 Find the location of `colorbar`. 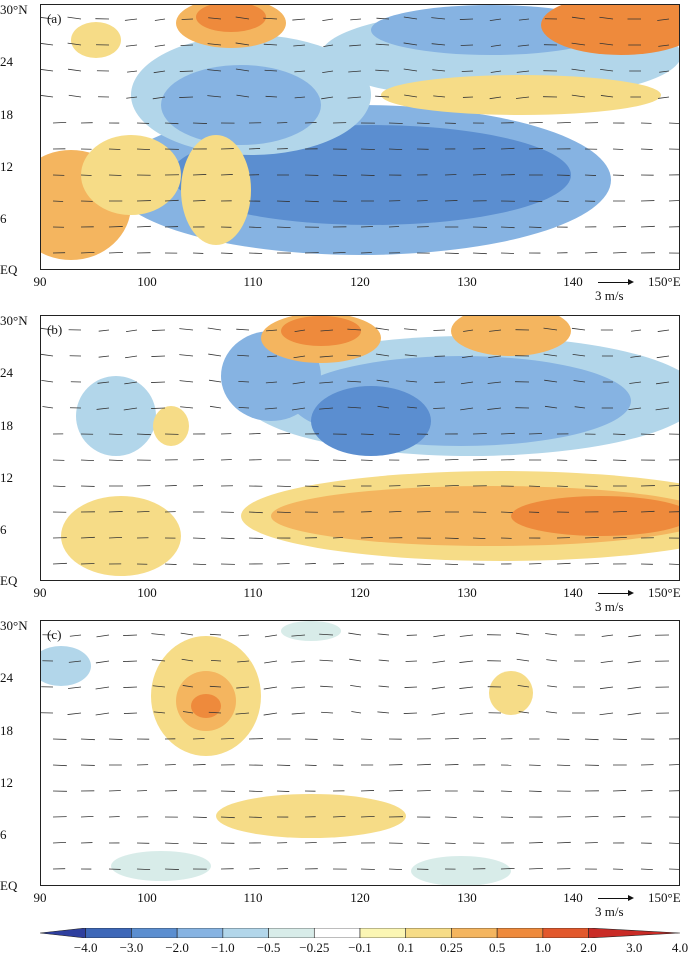

colorbar is located at coordinates (360, 933).